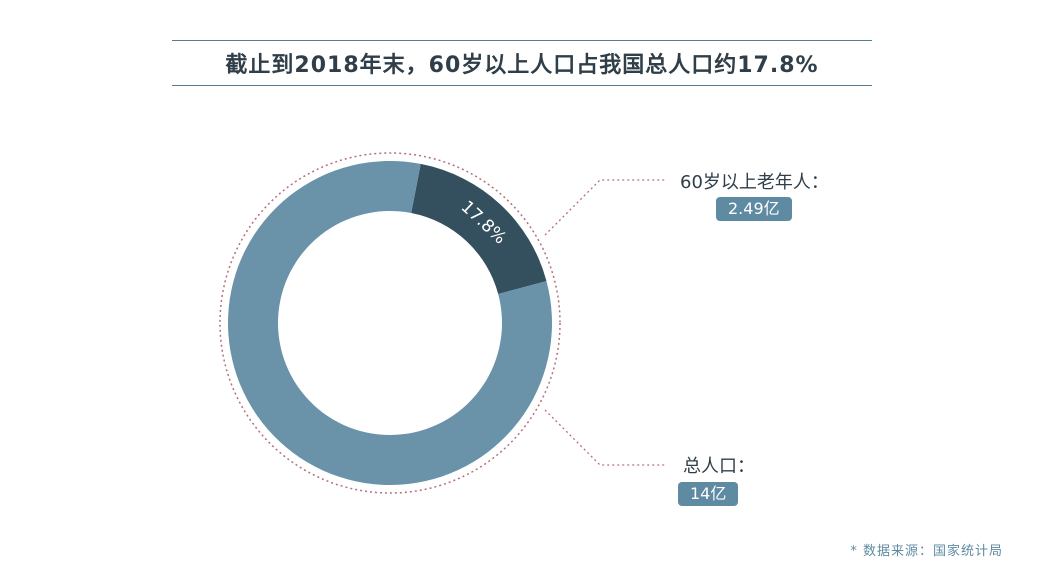 This screenshot has width=1043, height=587. Describe the element at coordinates (522, 65) in the screenshot. I see `chart-title: 截止到2018年末，60岁以上人口占我国总人口约17.8%` at that location.